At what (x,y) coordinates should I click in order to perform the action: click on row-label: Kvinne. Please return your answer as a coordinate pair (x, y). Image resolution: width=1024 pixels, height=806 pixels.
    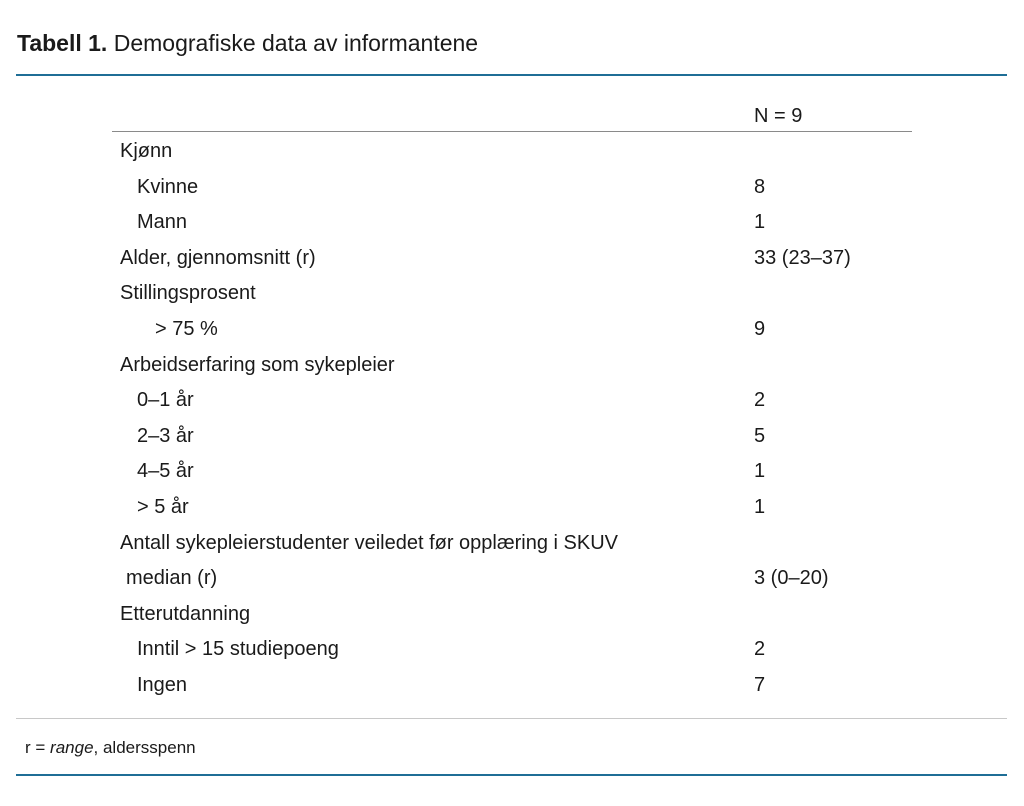
    Looking at the image, I should click on (168, 186).